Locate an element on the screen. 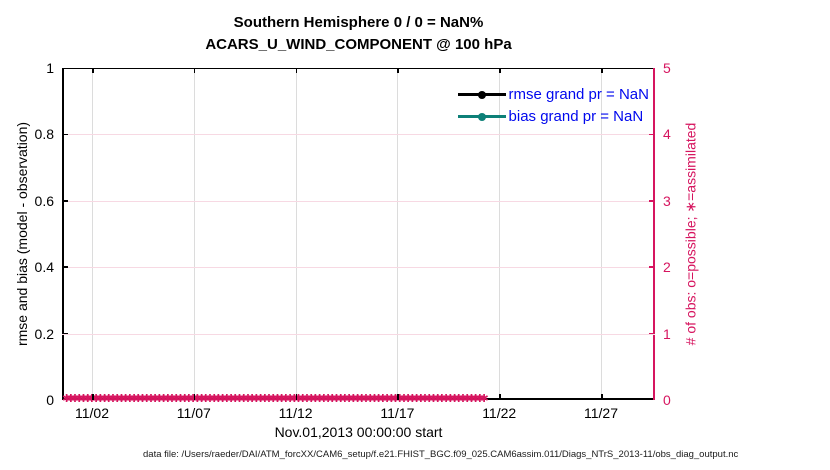 This screenshot has width=830, height=470. legend-item: bias grand pr = NaN is located at coordinates (553, 116).